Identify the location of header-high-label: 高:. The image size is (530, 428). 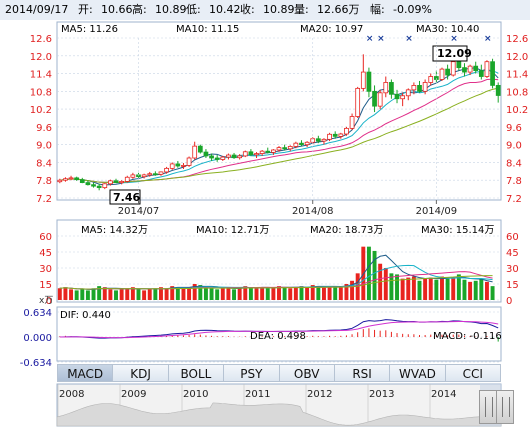
(139, 9).